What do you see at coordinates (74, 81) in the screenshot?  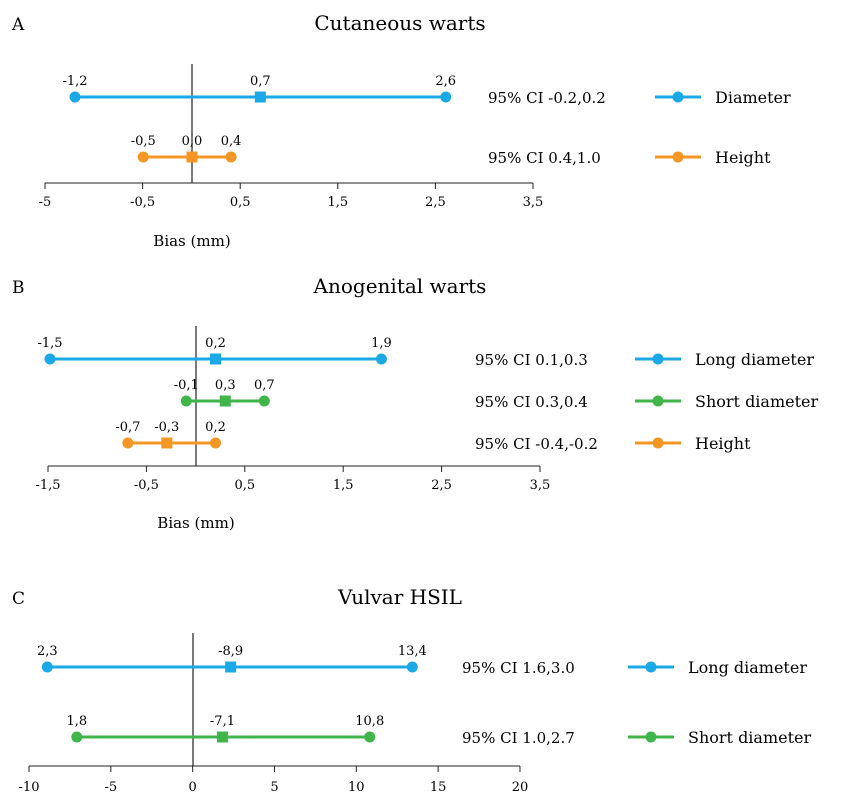 I see `lower-limit-label: -1,2` at bounding box center [74, 81].